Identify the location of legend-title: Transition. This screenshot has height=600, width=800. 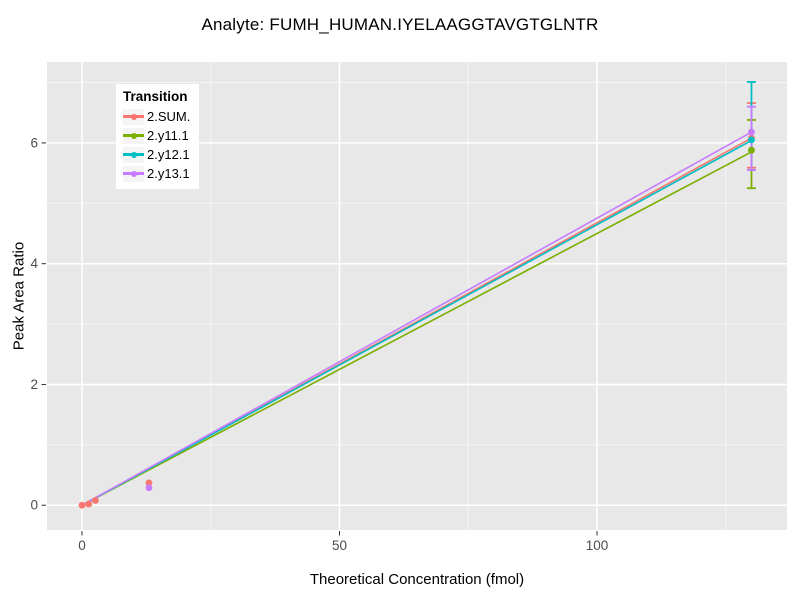
(155, 96).